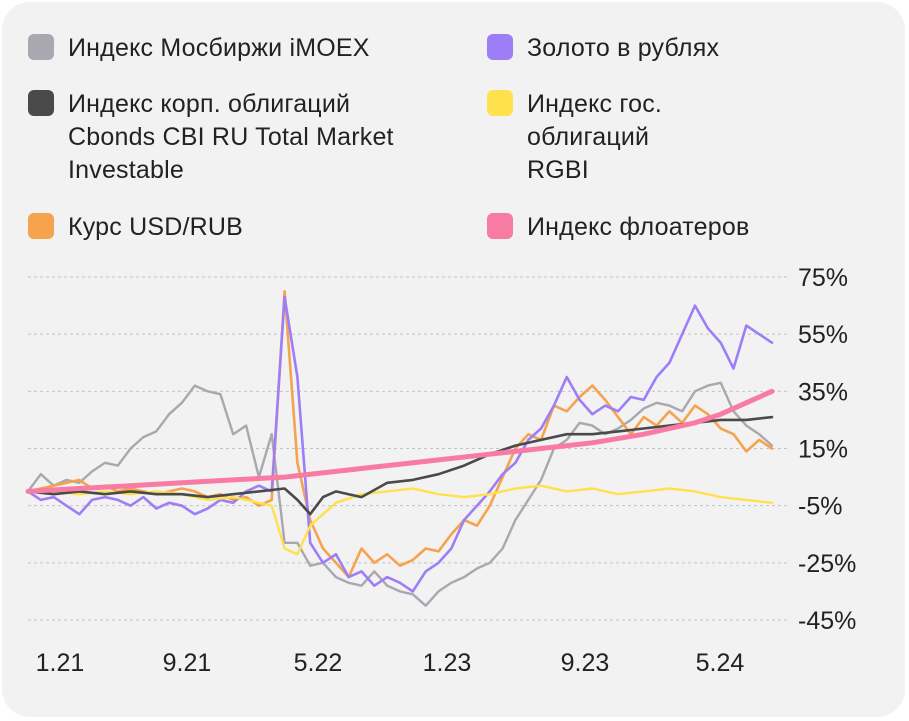 The height and width of the screenshot is (721, 909). What do you see at coordinates (500, 47) in the screenshot?
I see `legend-swatch-gold` at bounding box center [500, 47].